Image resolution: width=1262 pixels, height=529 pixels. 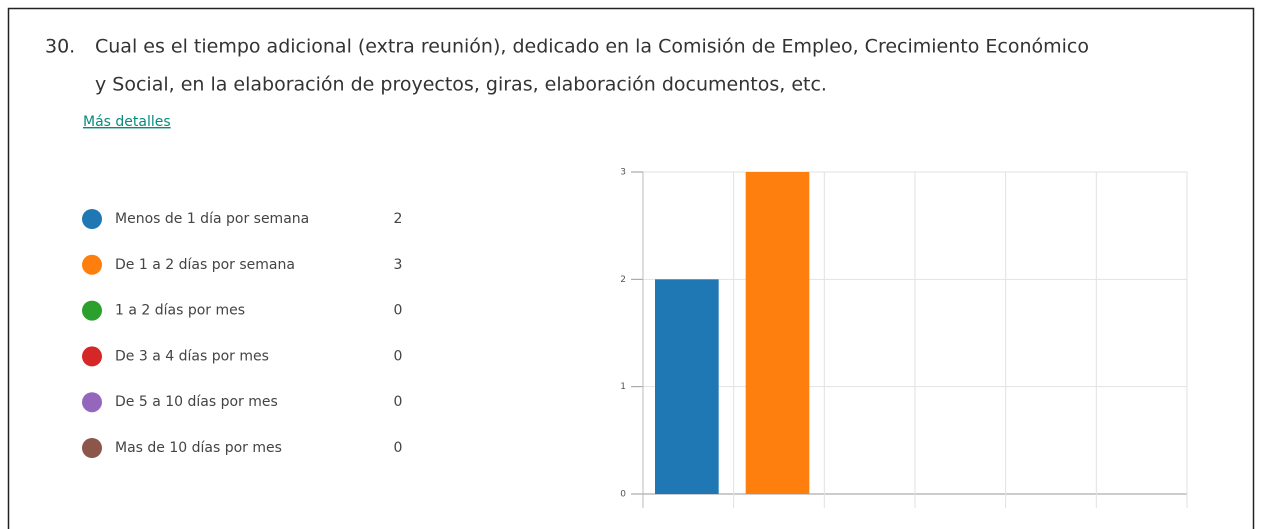 What do you see at coordinates (180, 311) in the screenshot?
I see `legend-label: 1 a 2 días por mes` at bounding box center [180, 311].